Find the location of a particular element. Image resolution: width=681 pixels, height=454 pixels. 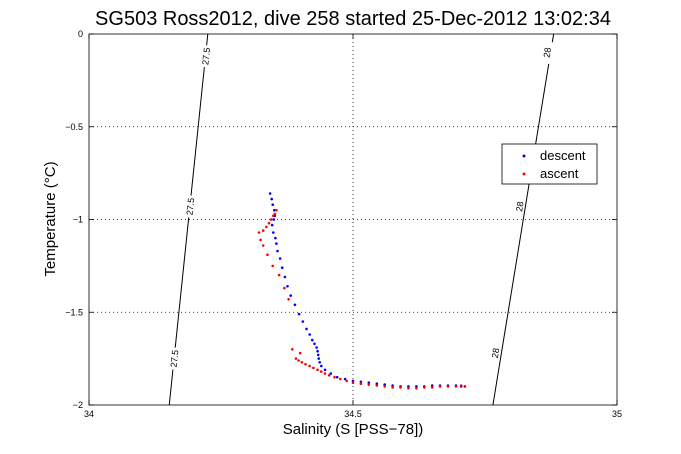

y-axis-label: Temperature (°C) is located at coordinates (50, 218).